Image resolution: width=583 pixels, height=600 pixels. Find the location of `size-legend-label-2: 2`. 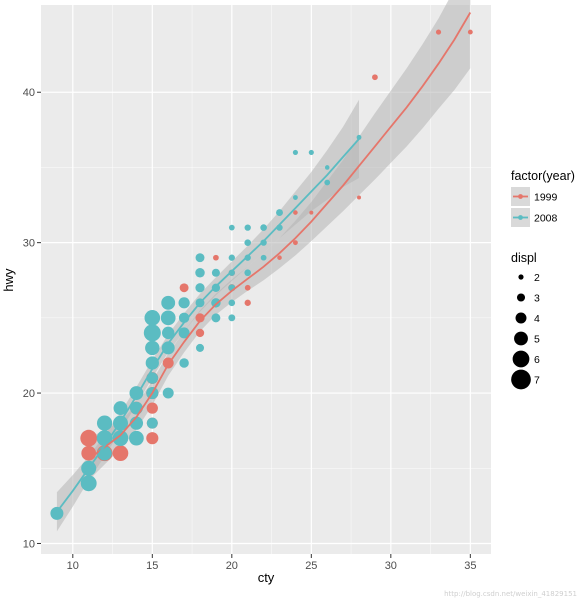

size-legend-label-2: 2 is located at coordinates (537, 278).